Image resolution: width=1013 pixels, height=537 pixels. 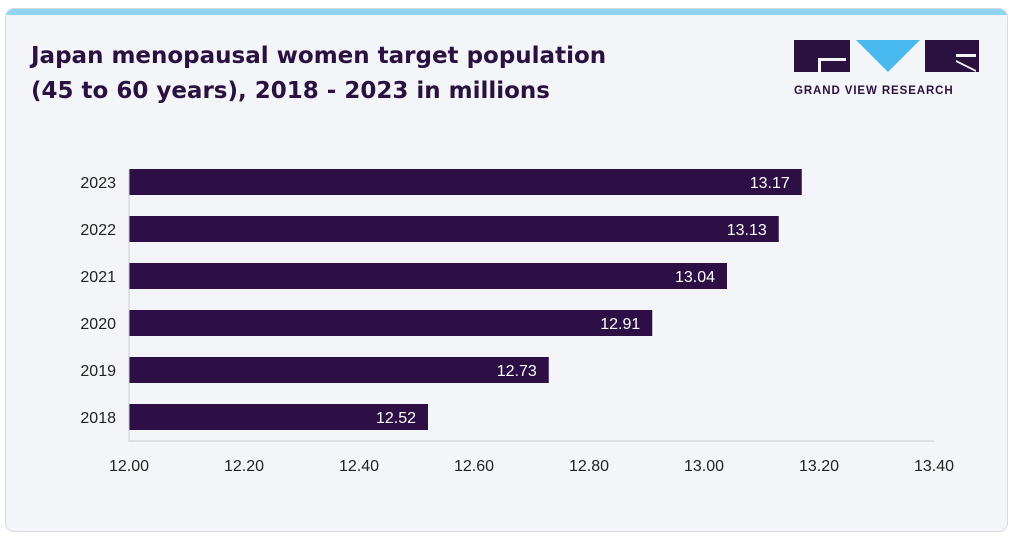 What do you see at coordinates (770, 183) in the screenshot?
I see `value-label-2023: 13.17` at bounding box center [770, 183].